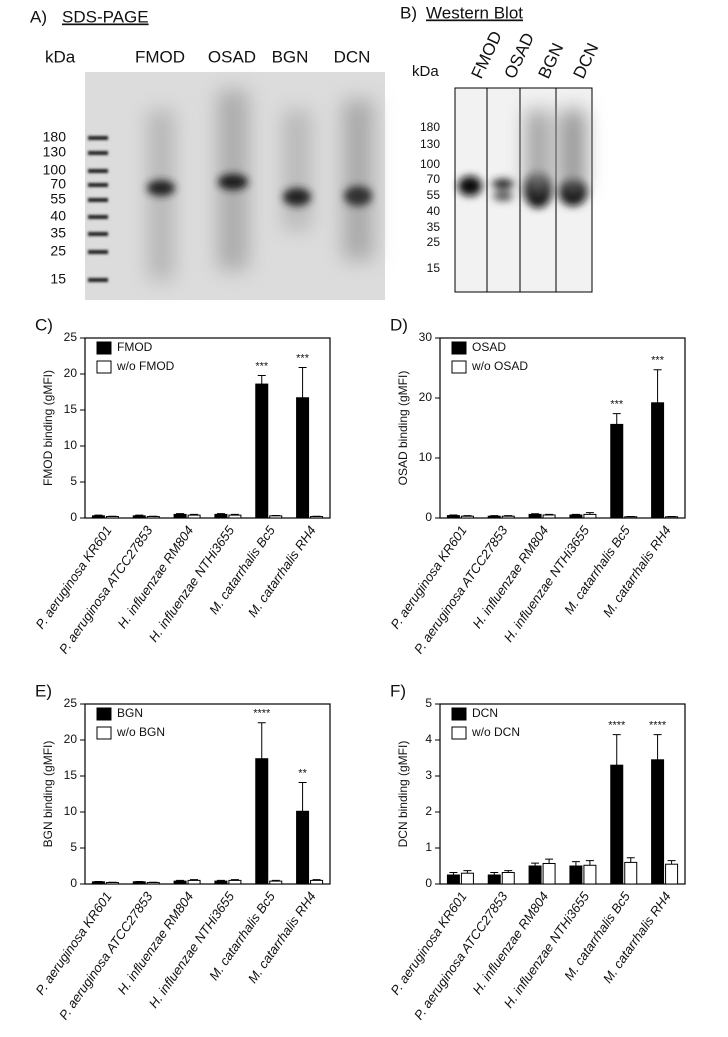 This screenshot has height=1037, width=728. What do you see at coordinates (403, 428) in the screenshot?
I see `y-axis-label: OSAD binding (gMFI)` at bounding box center [403, 428].